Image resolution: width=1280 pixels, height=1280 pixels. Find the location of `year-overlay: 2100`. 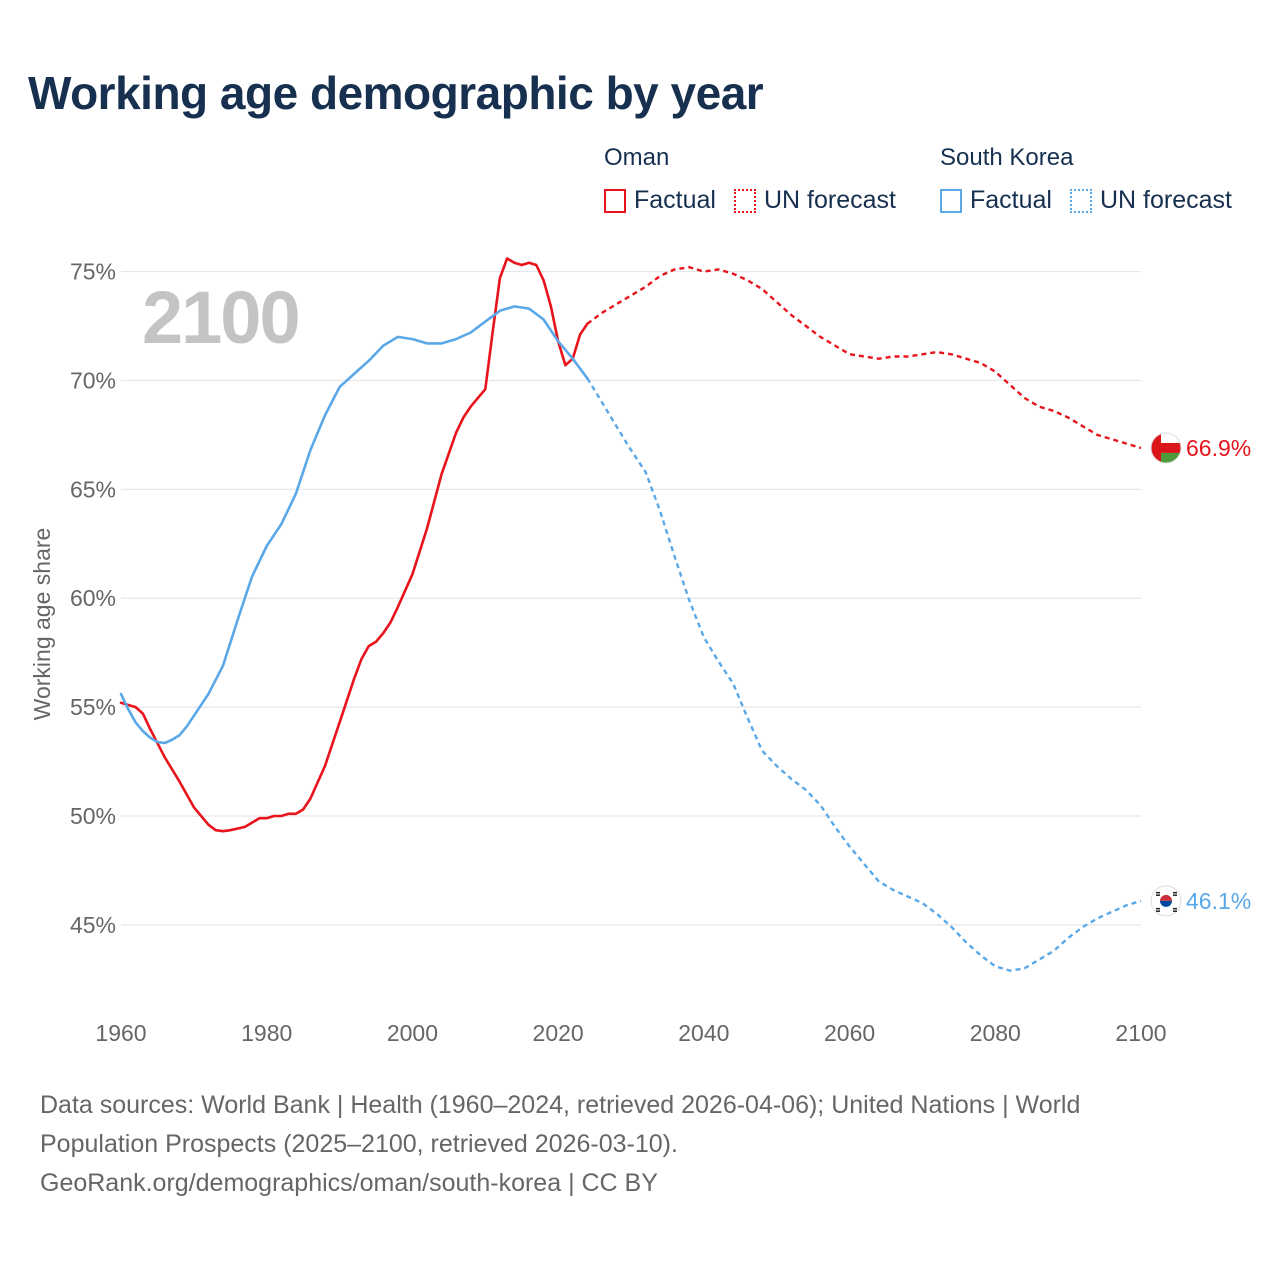

year-overlay: 2100 is located at coordinates (220, 317).